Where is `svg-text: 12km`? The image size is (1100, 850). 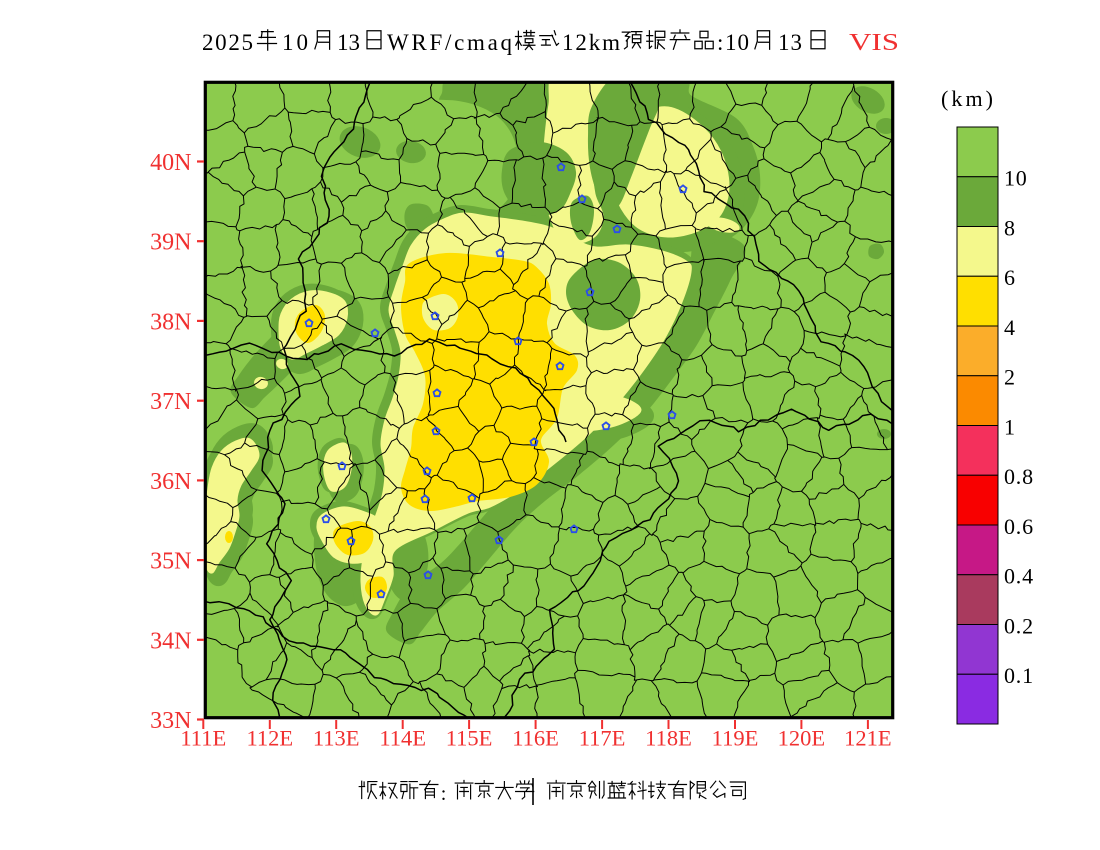 svg-text: 12km is located at coordinates (591, 42).